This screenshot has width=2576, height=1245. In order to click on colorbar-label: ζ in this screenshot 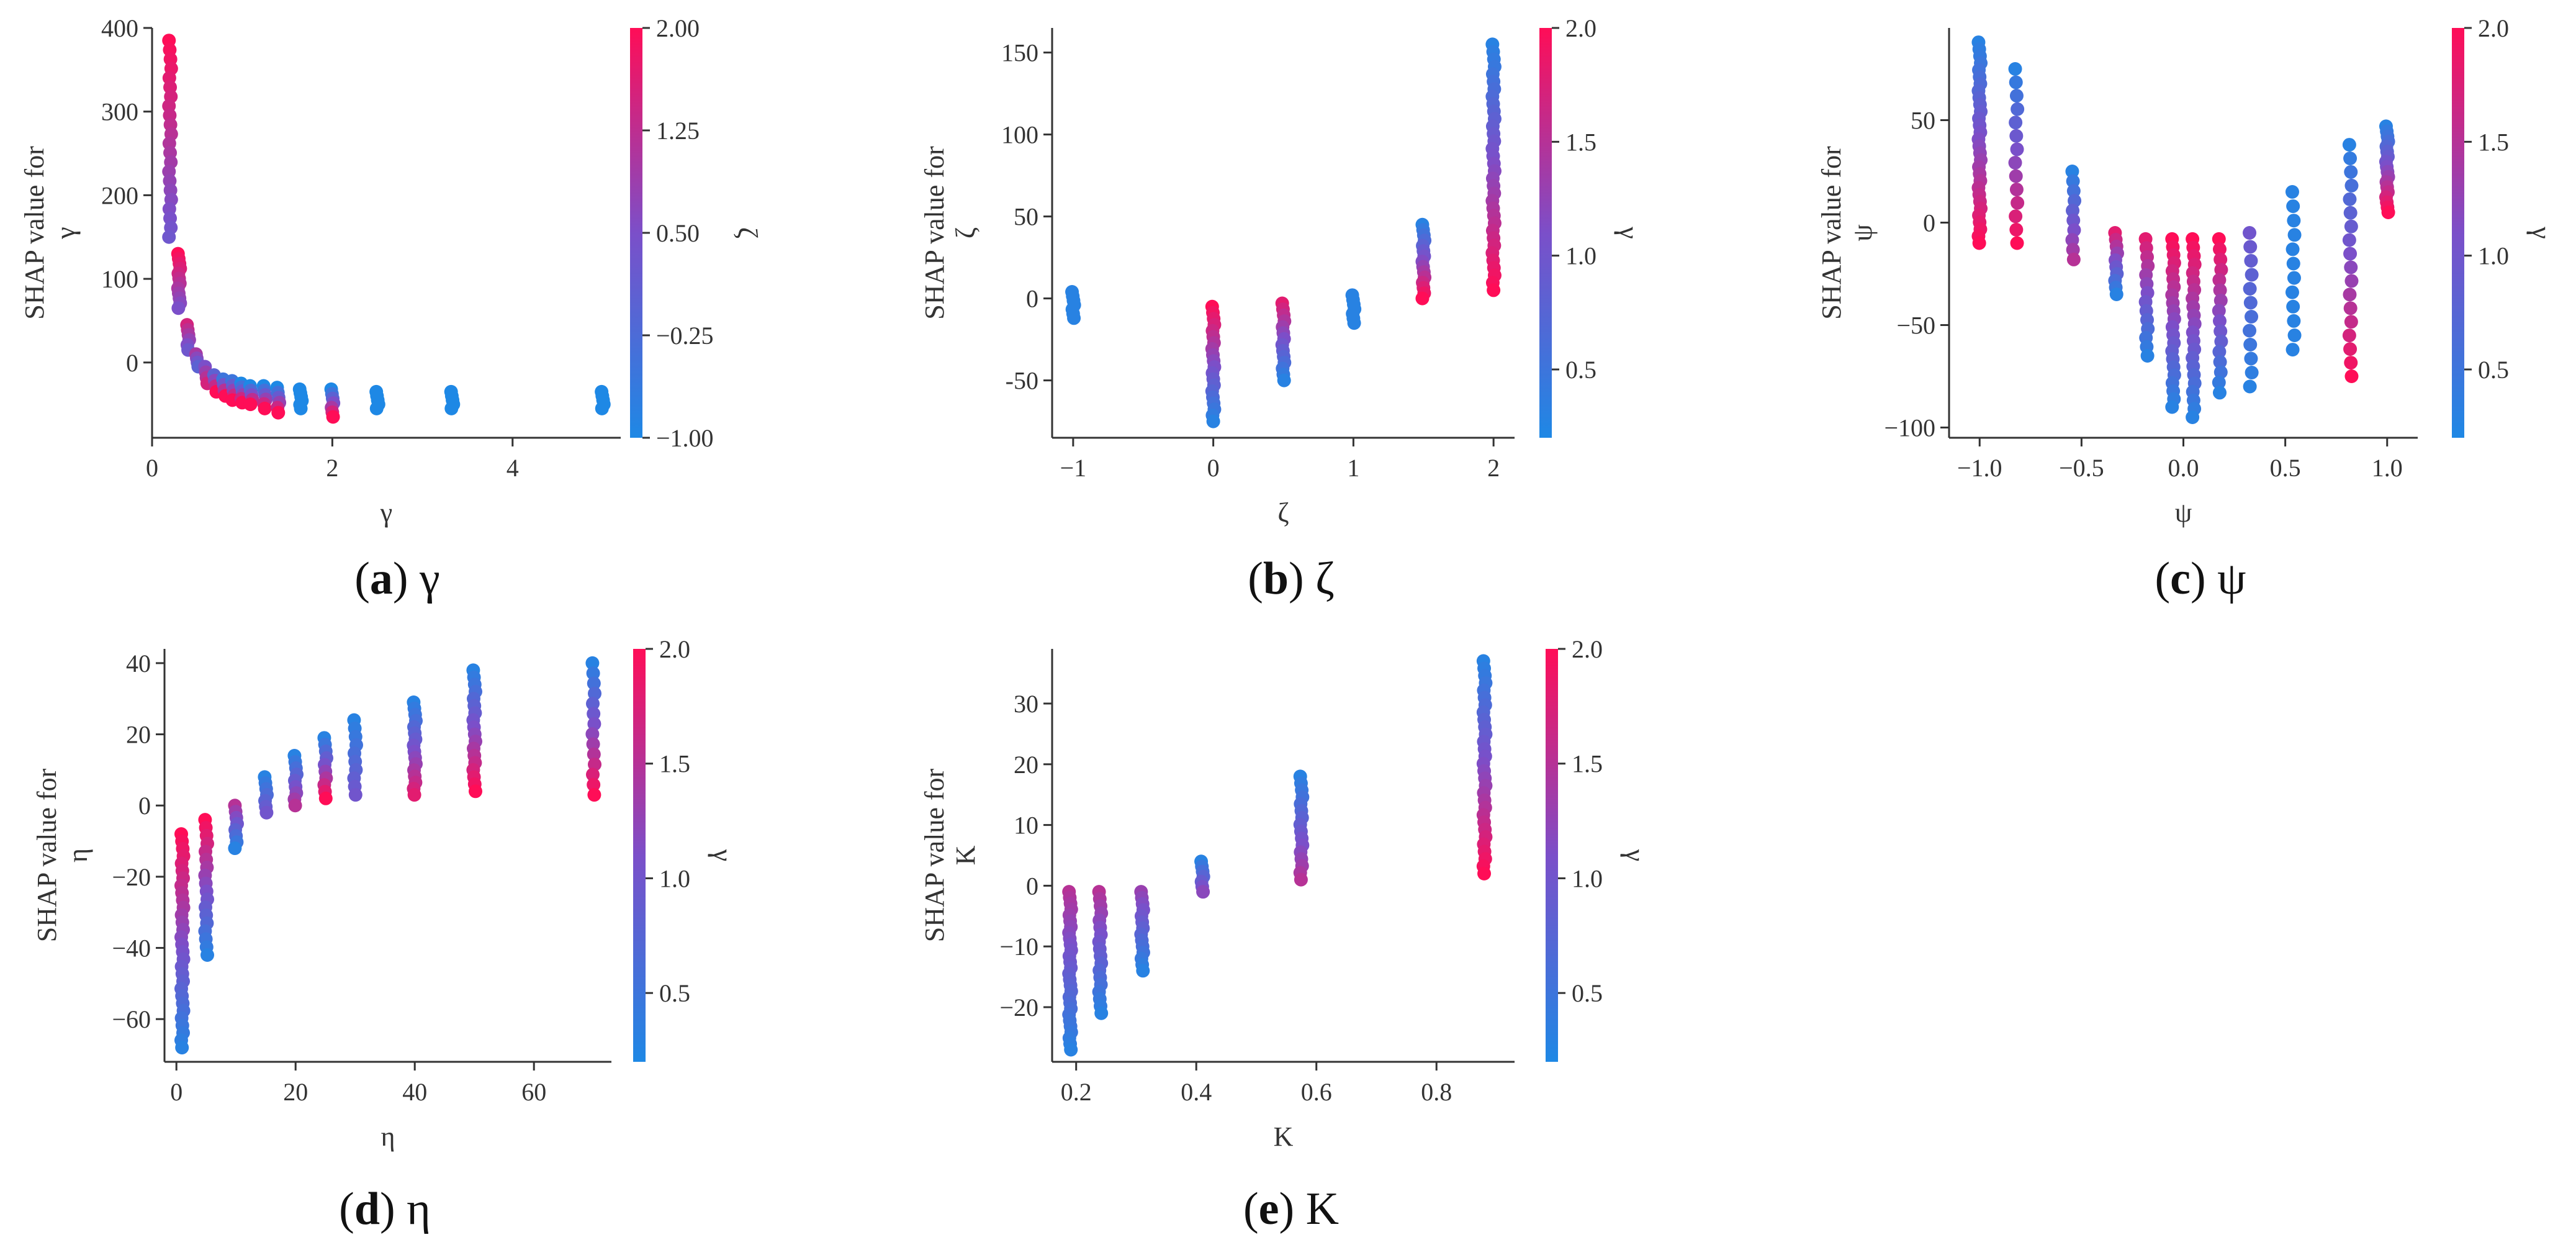, I will do `click(747, 232)`.